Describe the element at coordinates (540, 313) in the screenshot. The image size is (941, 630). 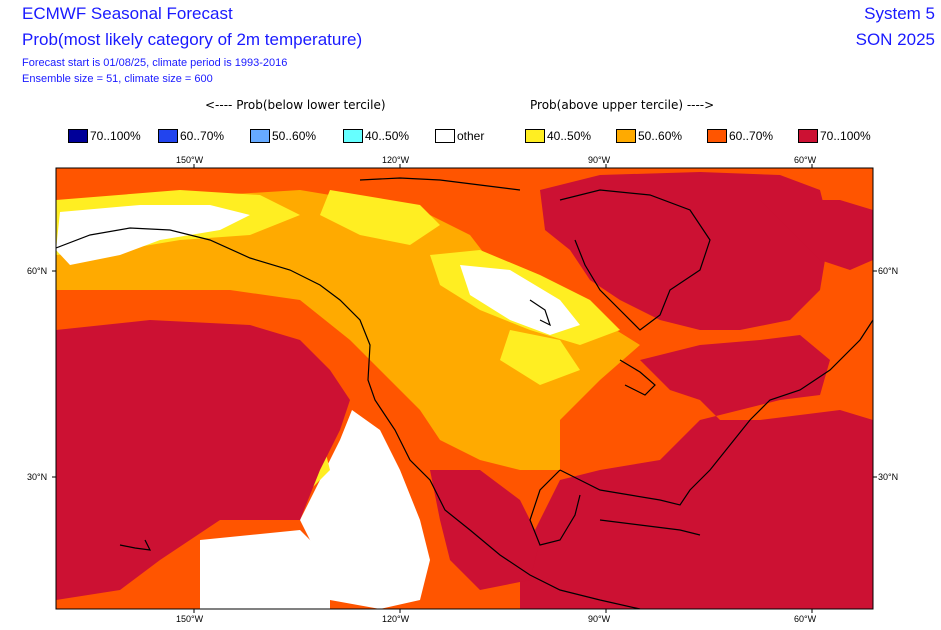
I see `lake-outline` at that location.